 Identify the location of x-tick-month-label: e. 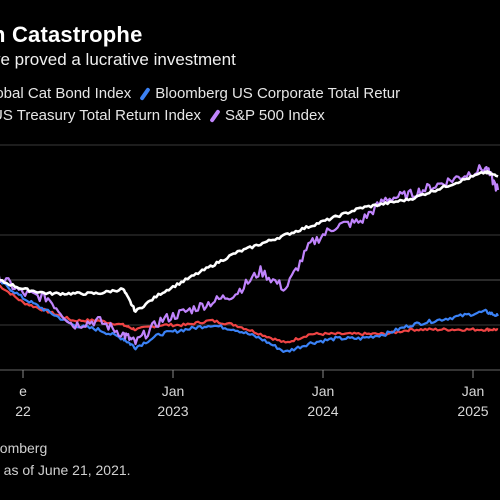
(23, 391).